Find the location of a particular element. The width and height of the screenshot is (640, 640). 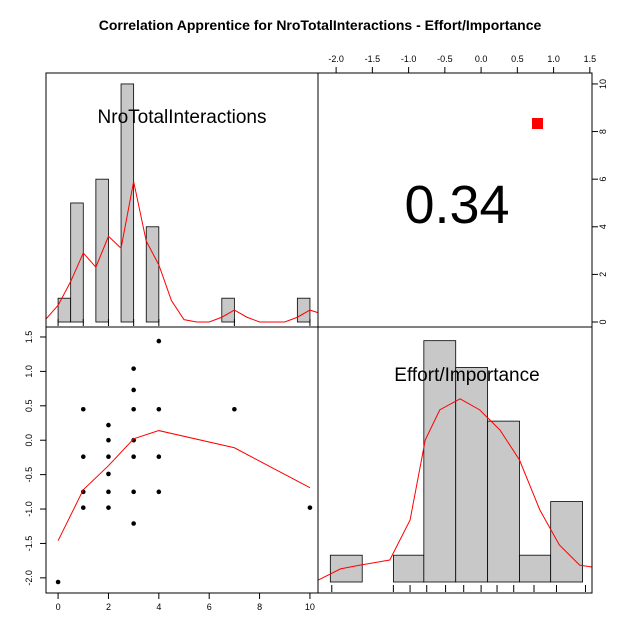

y-tick-label: 1.0 is located at coordinates (29, 371).